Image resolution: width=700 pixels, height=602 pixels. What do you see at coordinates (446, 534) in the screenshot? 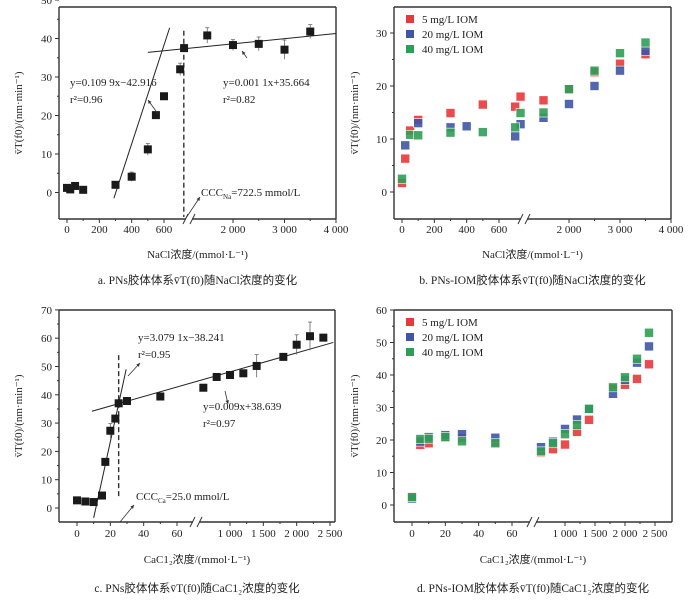
I see `x-tick-label: 20` at bounding box center [446, 534].